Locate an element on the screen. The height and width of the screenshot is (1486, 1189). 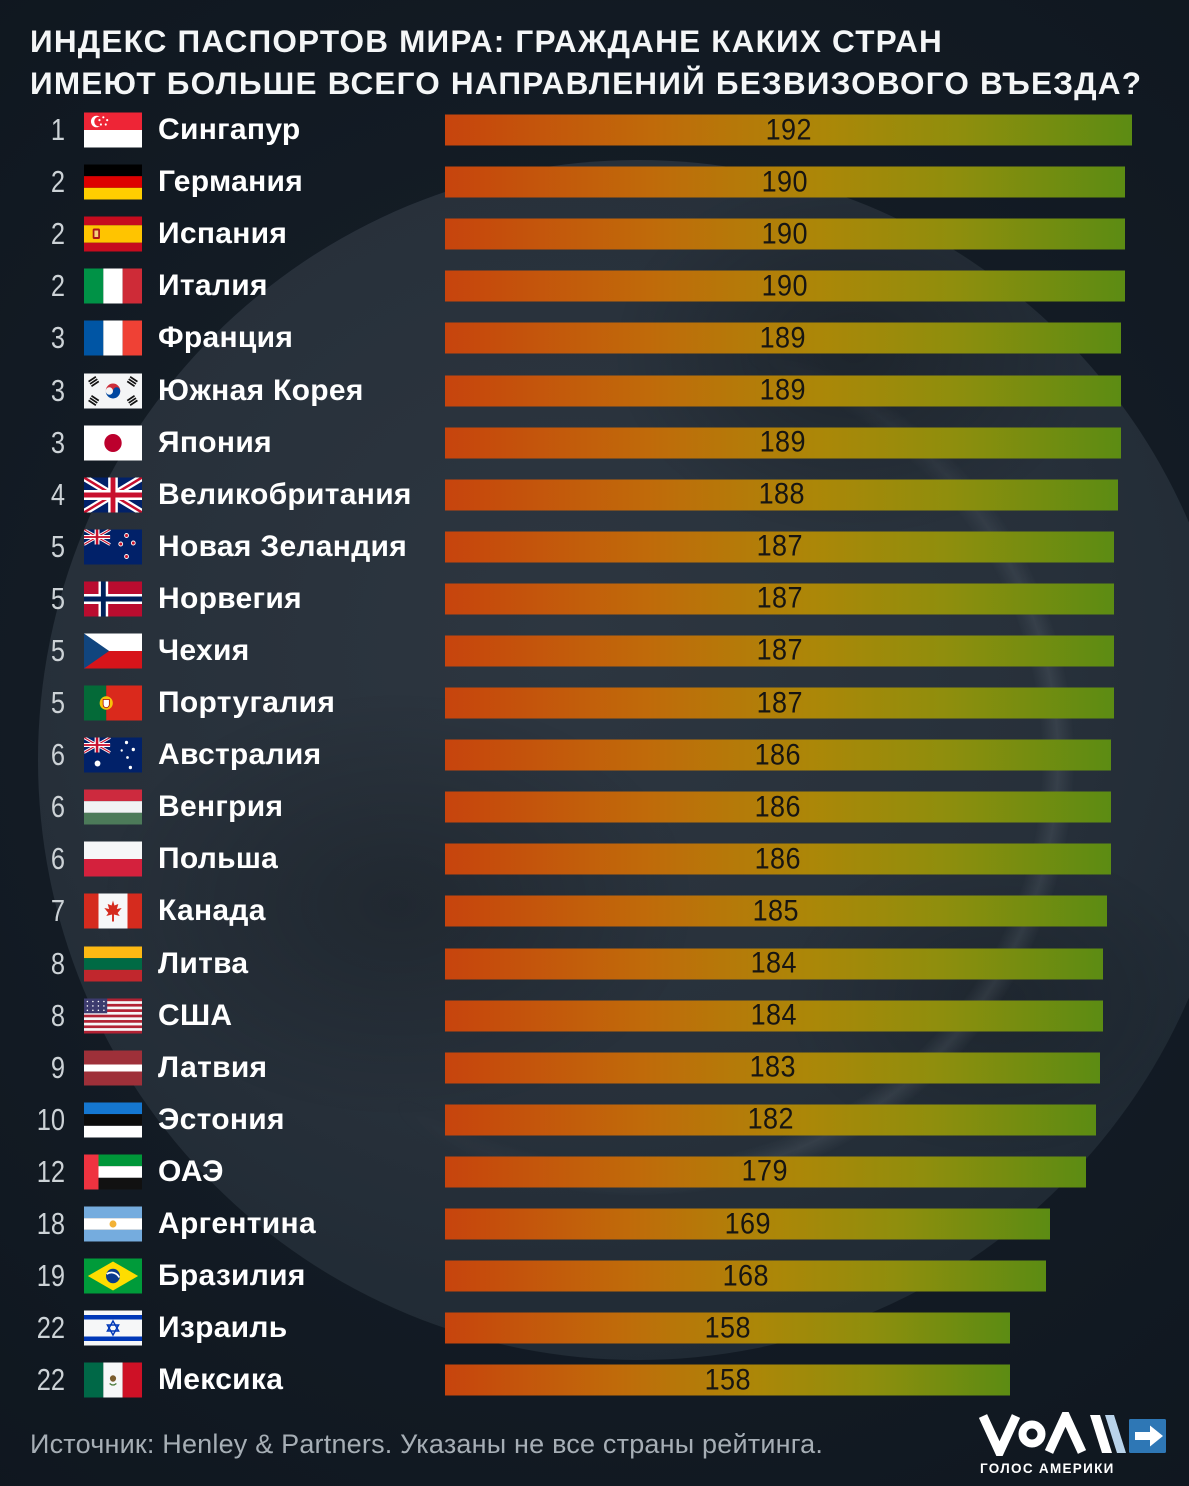
chart-row: 22 Мексика 158 is located at coordinates (594, 1380).